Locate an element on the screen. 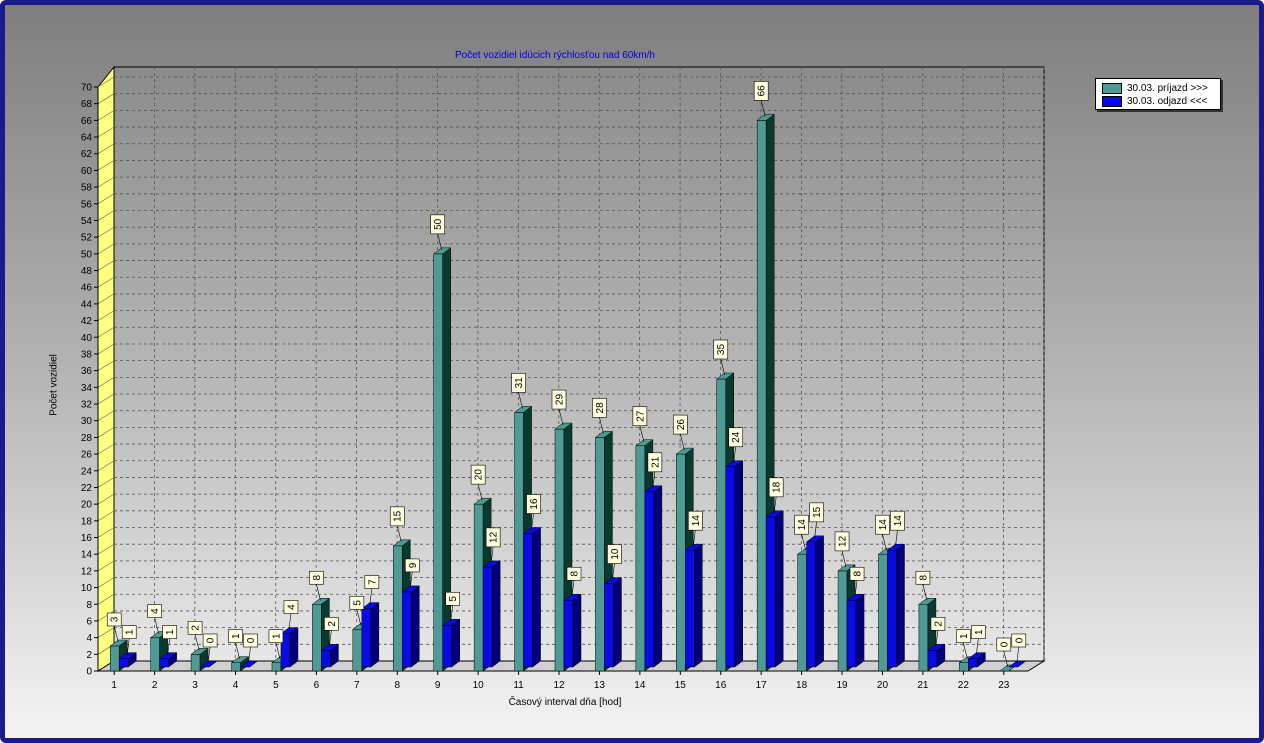 The width and height of the screenshot is (1264, 743). legend-entry-arrival: 30.03. príjazd >>> is located at coordinates (1155, 88).